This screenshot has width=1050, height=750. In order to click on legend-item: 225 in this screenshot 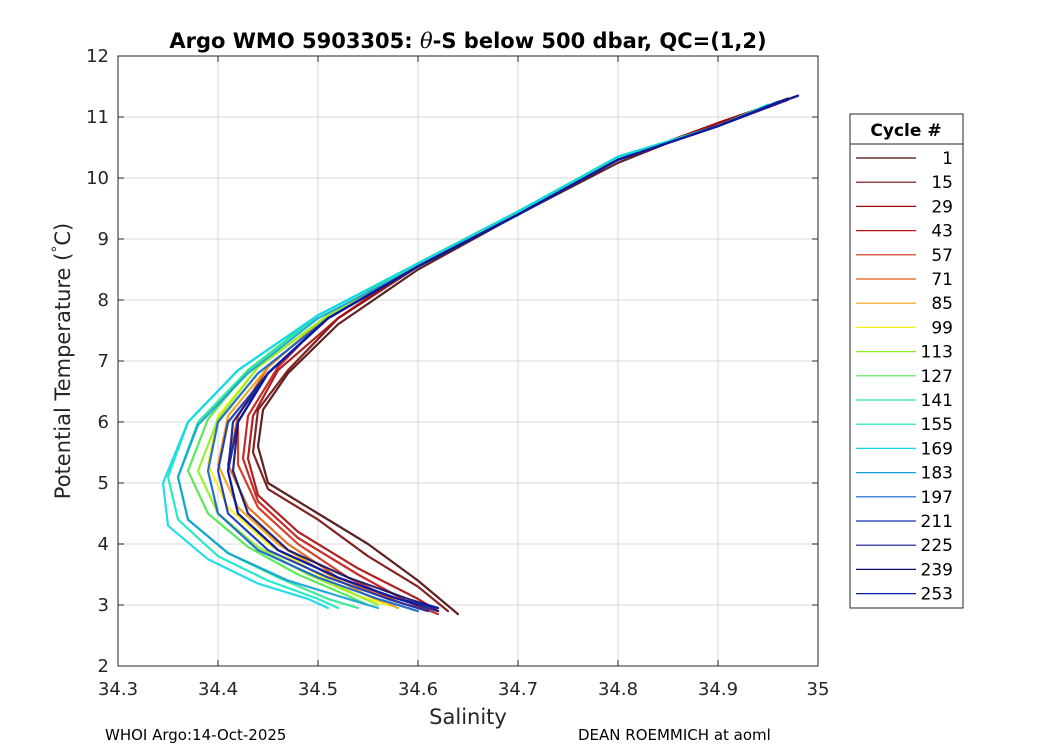, I will do `click(904, 546)`.